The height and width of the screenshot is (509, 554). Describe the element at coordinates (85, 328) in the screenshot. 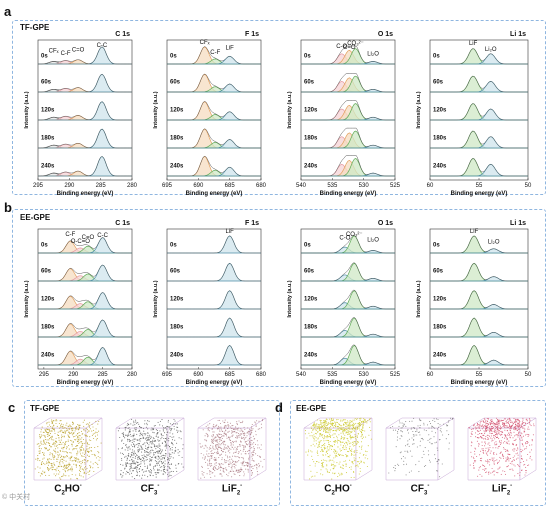

I see `panel_b-0-row3-envelope` at that location.